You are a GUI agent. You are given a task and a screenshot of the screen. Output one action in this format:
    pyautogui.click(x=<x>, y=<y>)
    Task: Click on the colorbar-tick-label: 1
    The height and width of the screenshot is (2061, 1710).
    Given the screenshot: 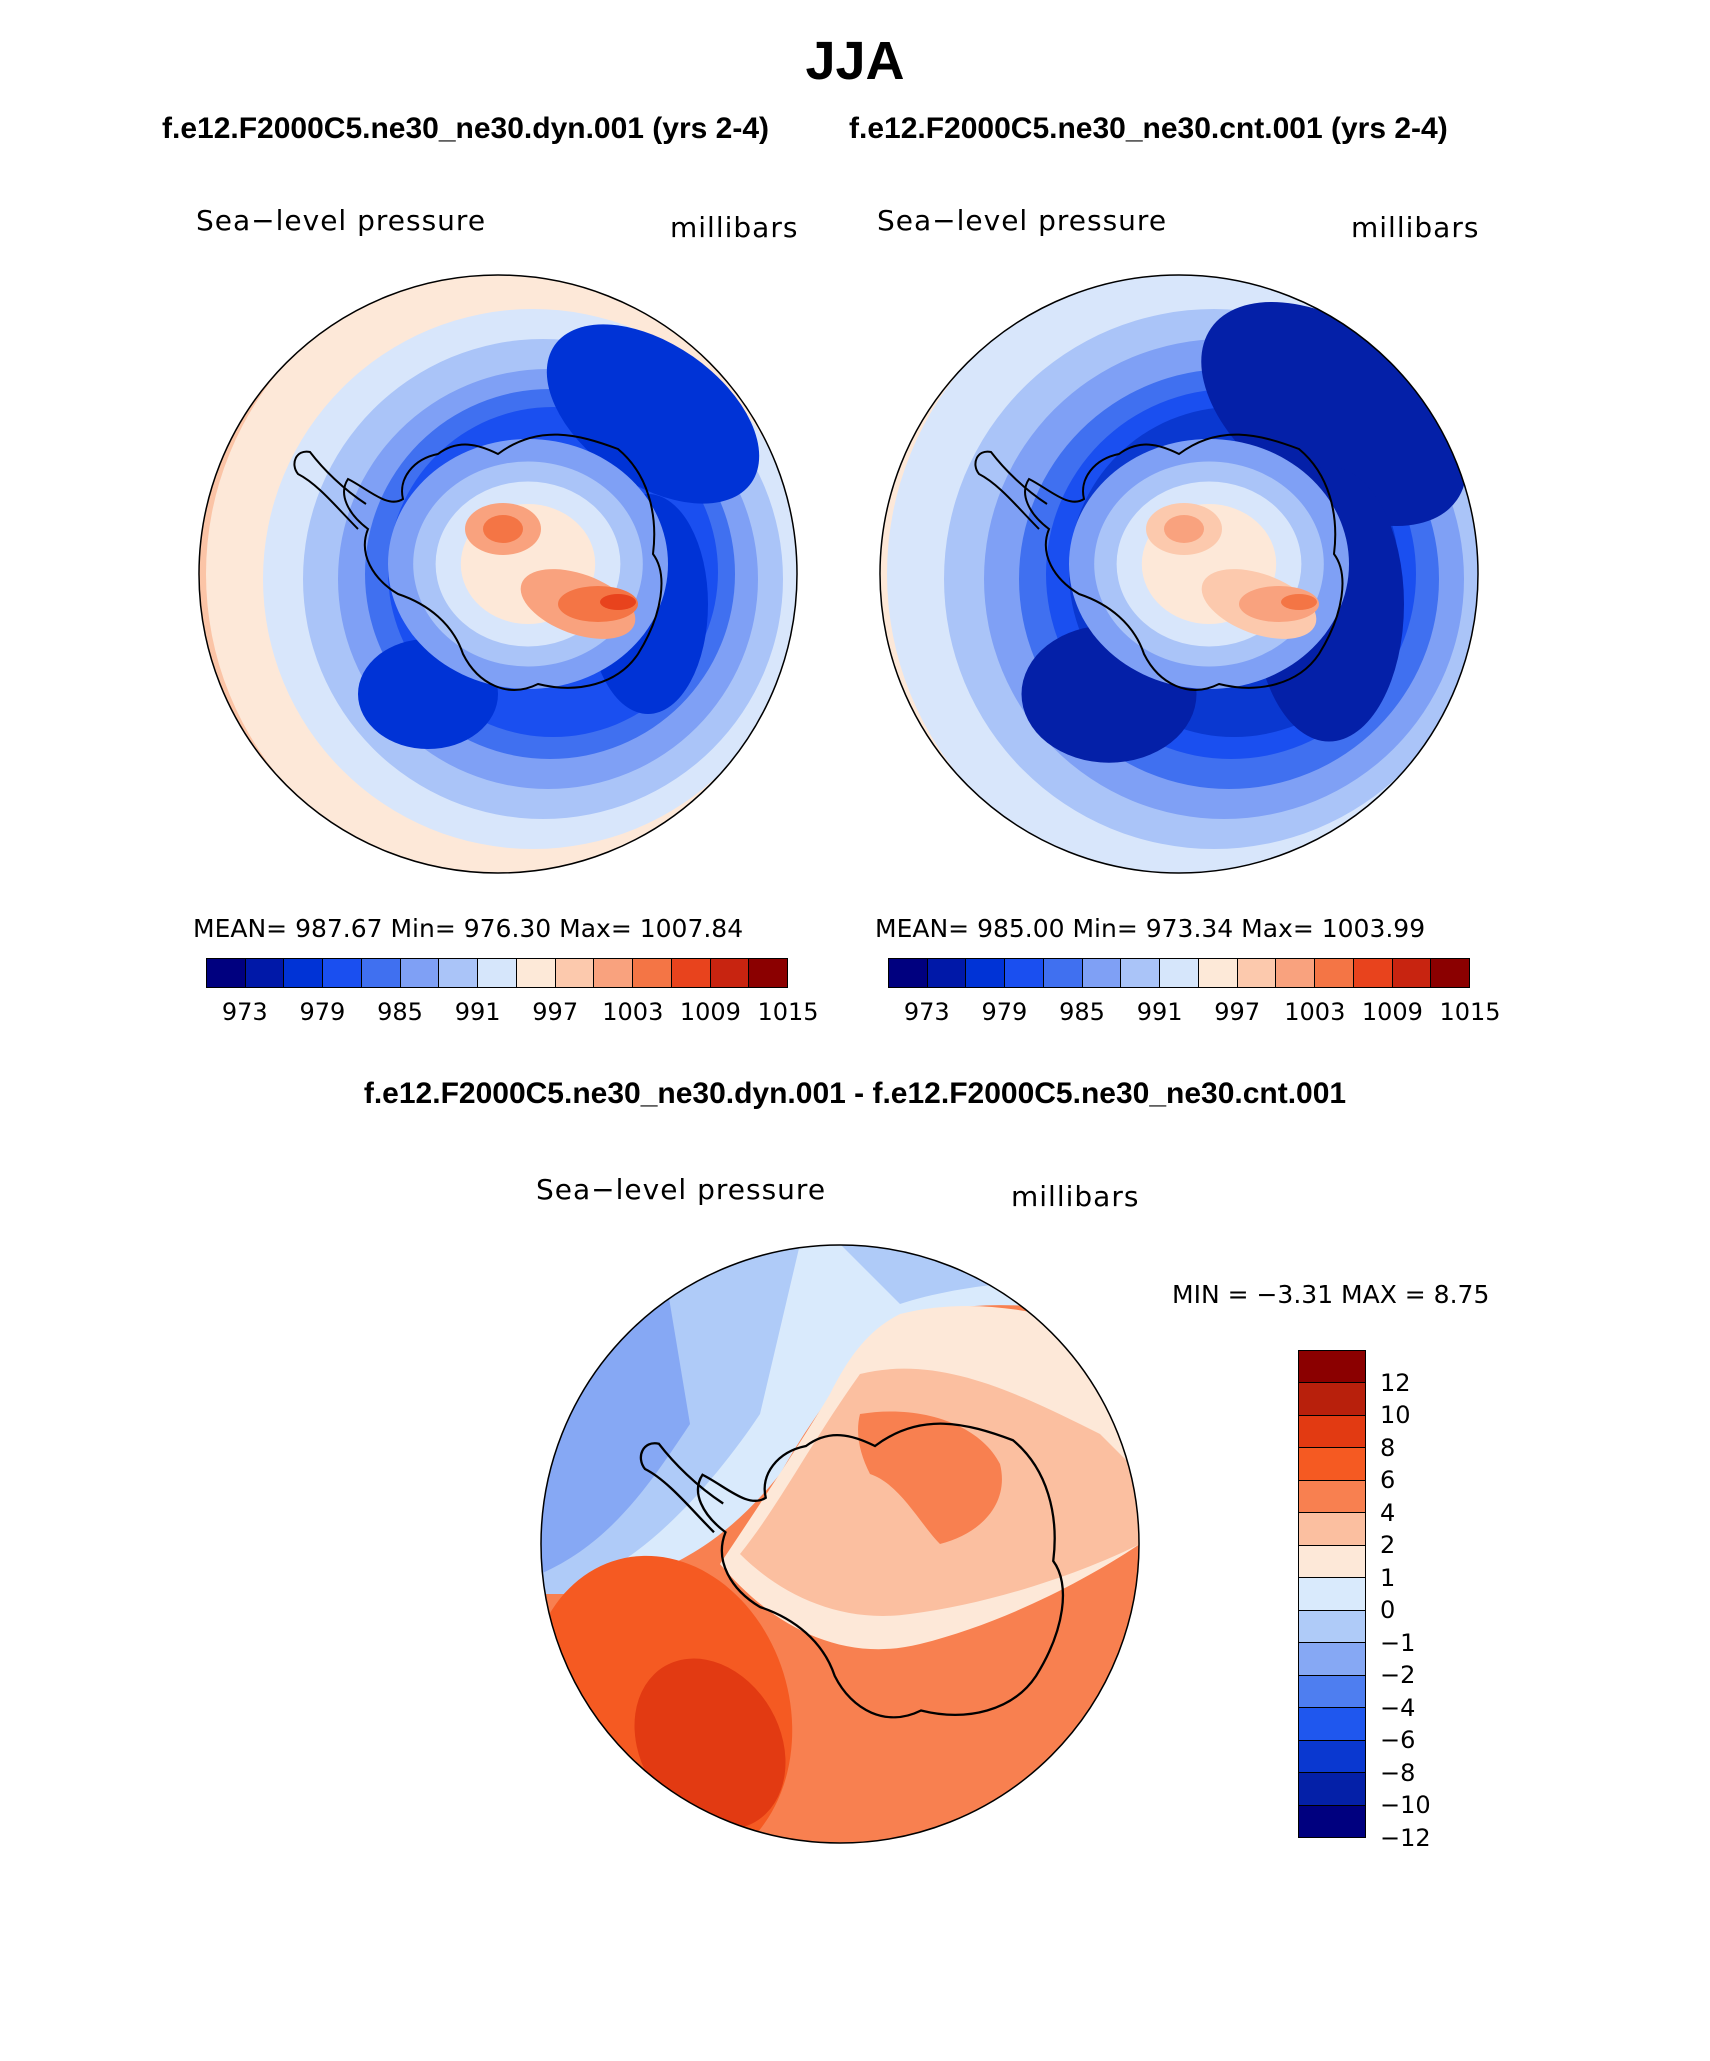 What is the action you would take?
    pyautogui.click(x=1388, y=1577)
    